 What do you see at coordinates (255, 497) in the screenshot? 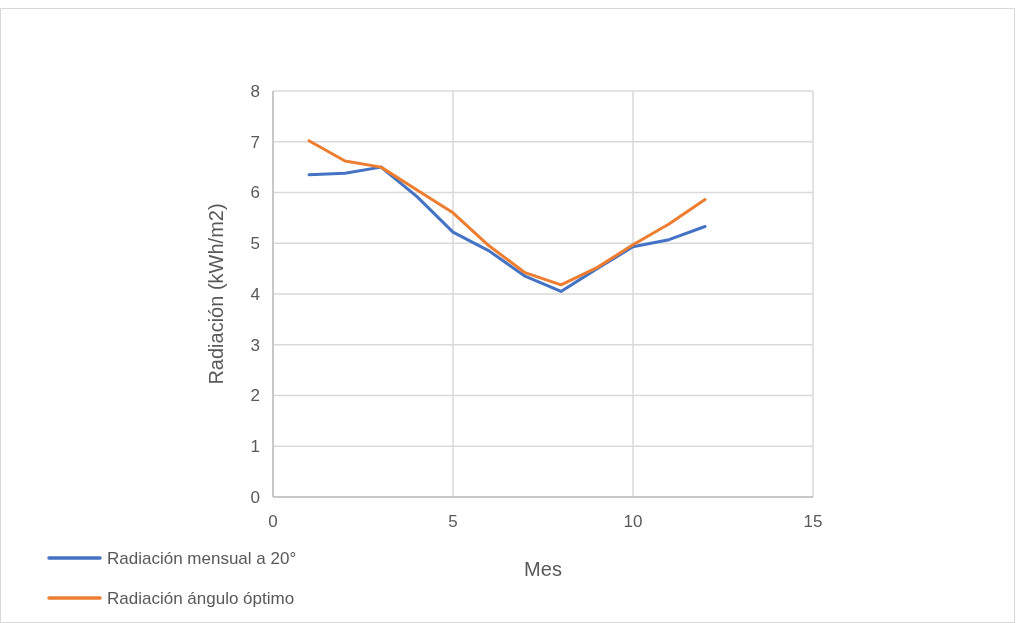
I see `y-tick-label: 0` at bounding box center [255, 497].